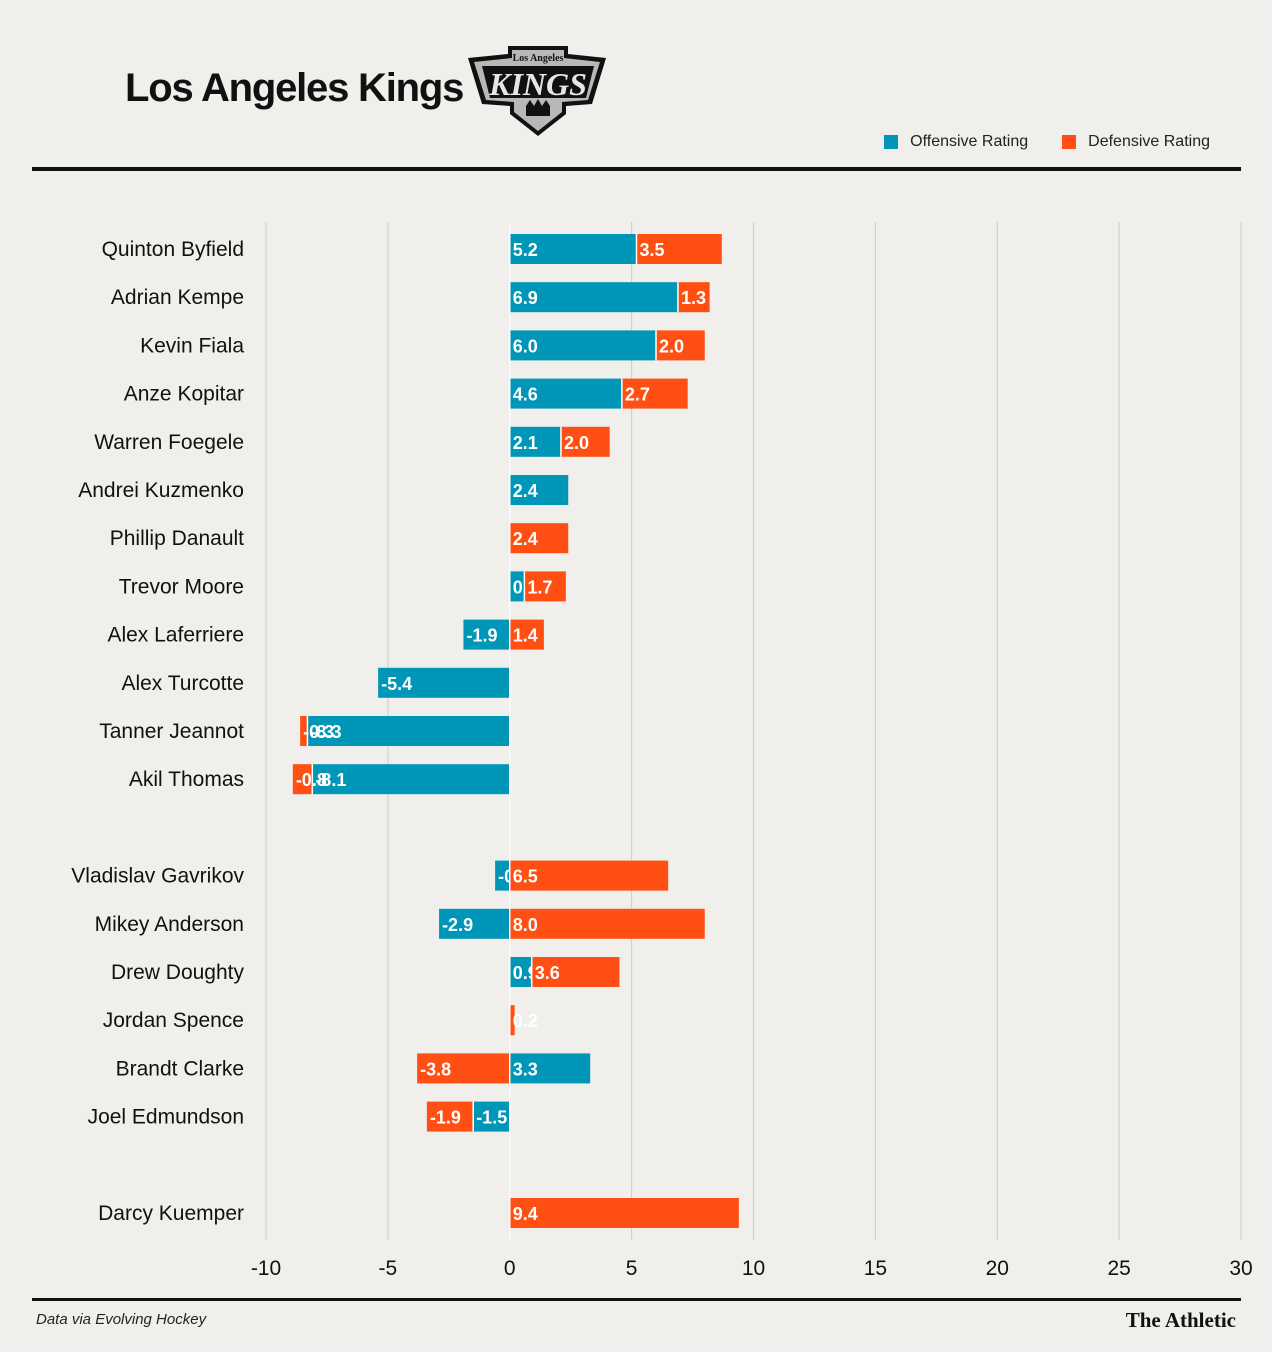 The height and width of the screenshot is (1352, 1272). Describe the element at coordinates (325, 732) in the screenshot. I see `offensive-value-label: -8.3` at that location.